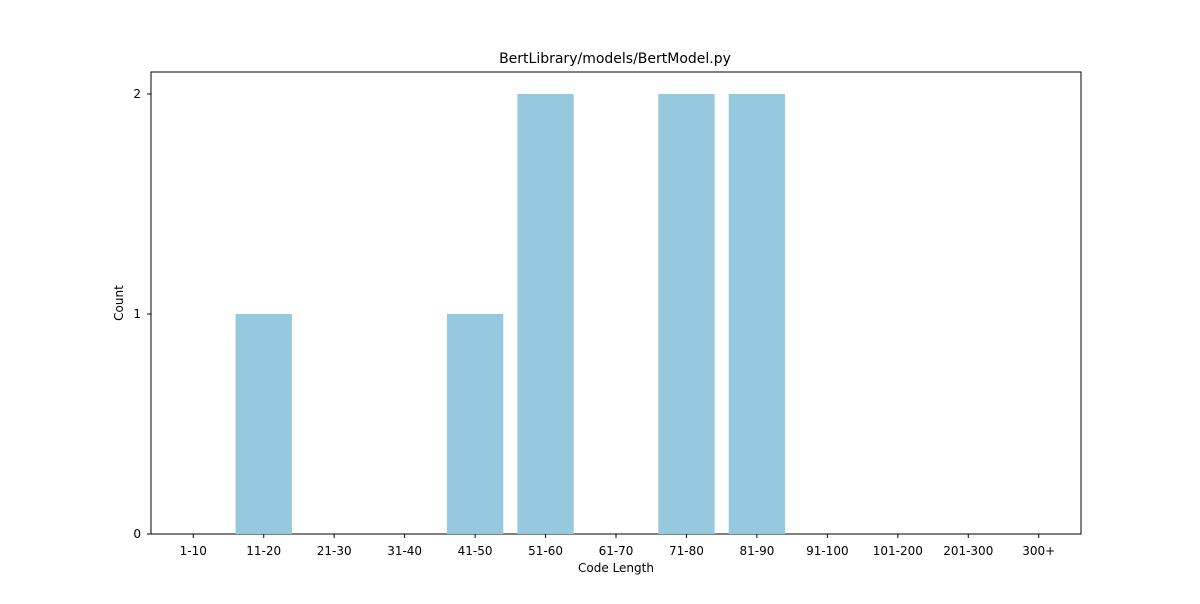 Image resolution: width=1200 pixels, height=604 pixels. What do you see at coordinates (827, 551) in the screenshot?
I see `x-tick-label: 91-100` at bounding box center [827, 551].